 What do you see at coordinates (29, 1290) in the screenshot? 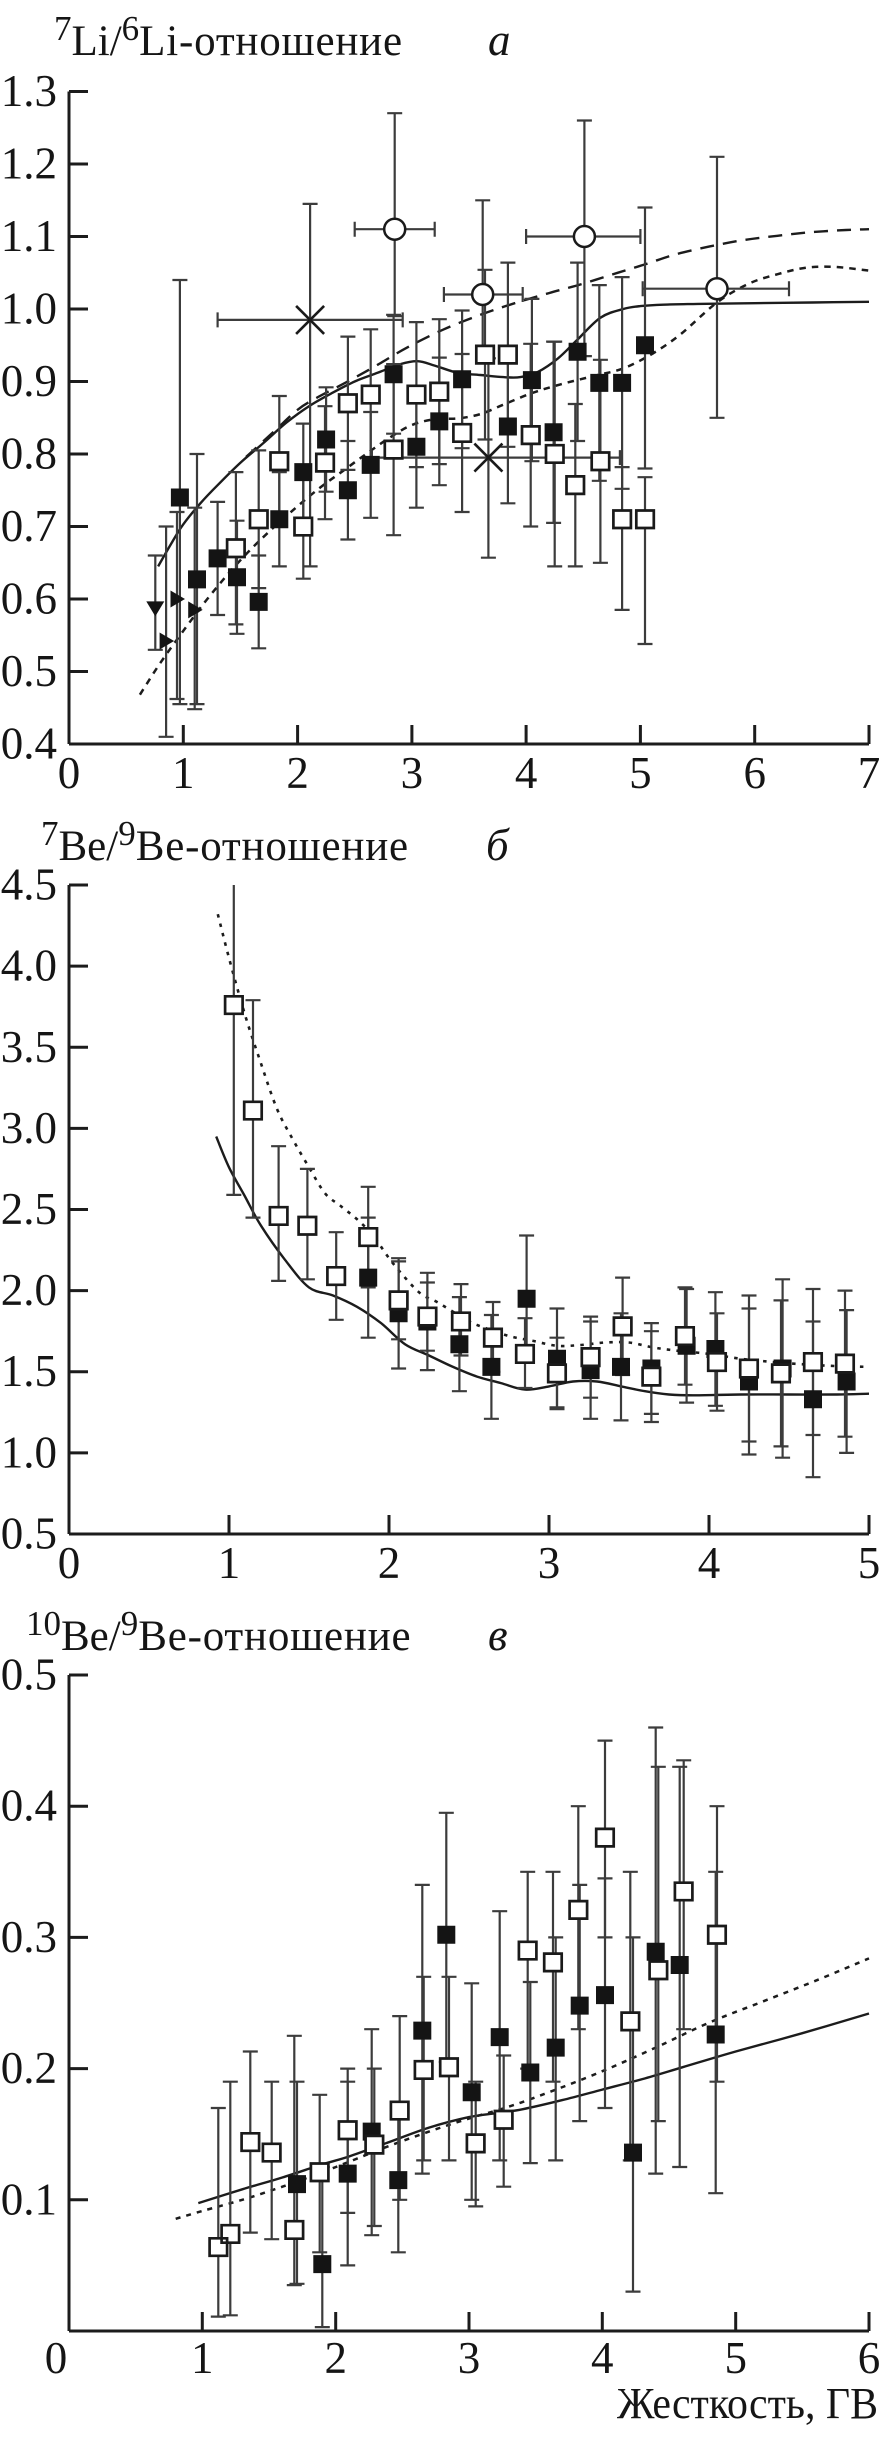
I see `svg-text: 2.0` at bounding box center [29, 1290].